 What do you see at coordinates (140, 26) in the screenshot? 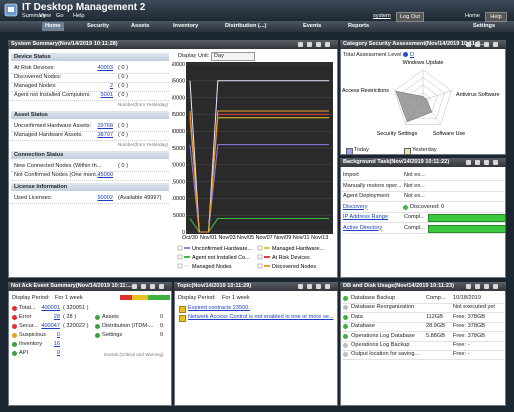
I see `tab: Assets` at bounding box center [140, 26].